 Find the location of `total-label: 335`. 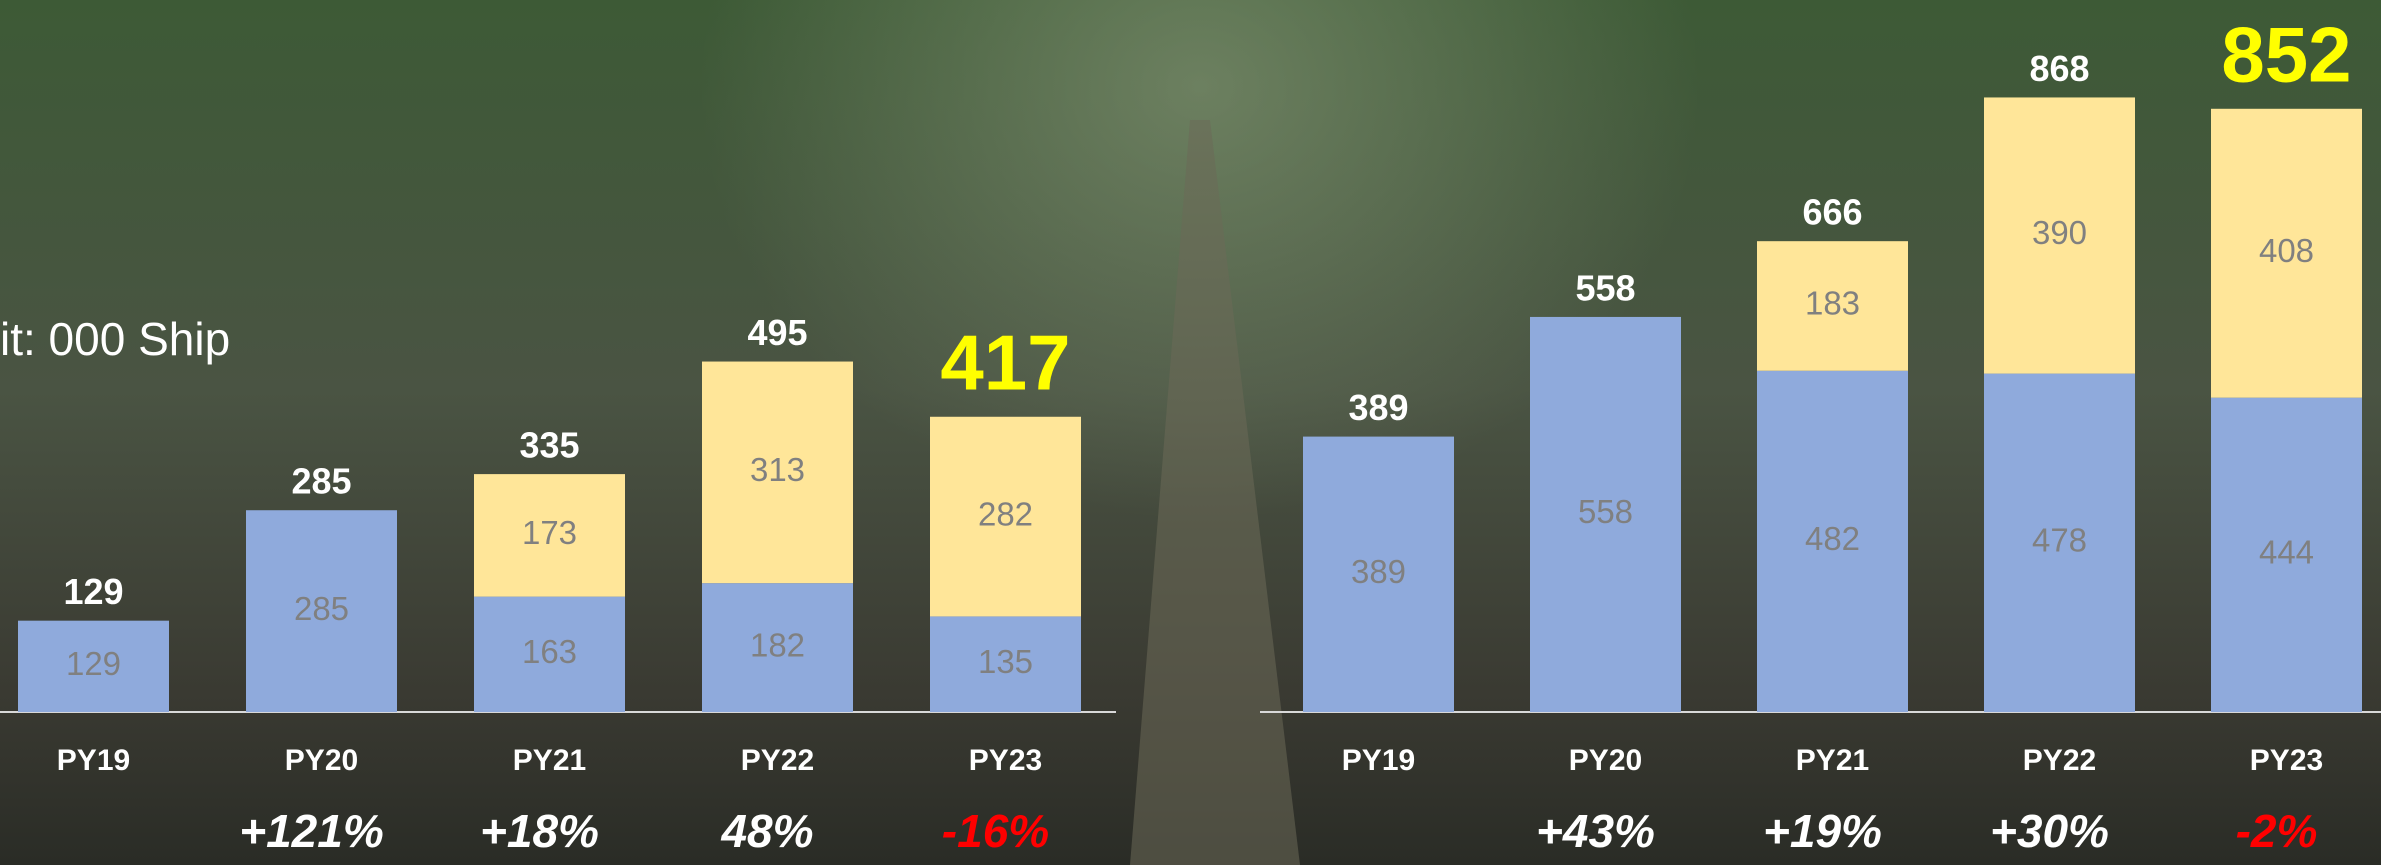

total-label: 335 is located at coordinates (549, 445).